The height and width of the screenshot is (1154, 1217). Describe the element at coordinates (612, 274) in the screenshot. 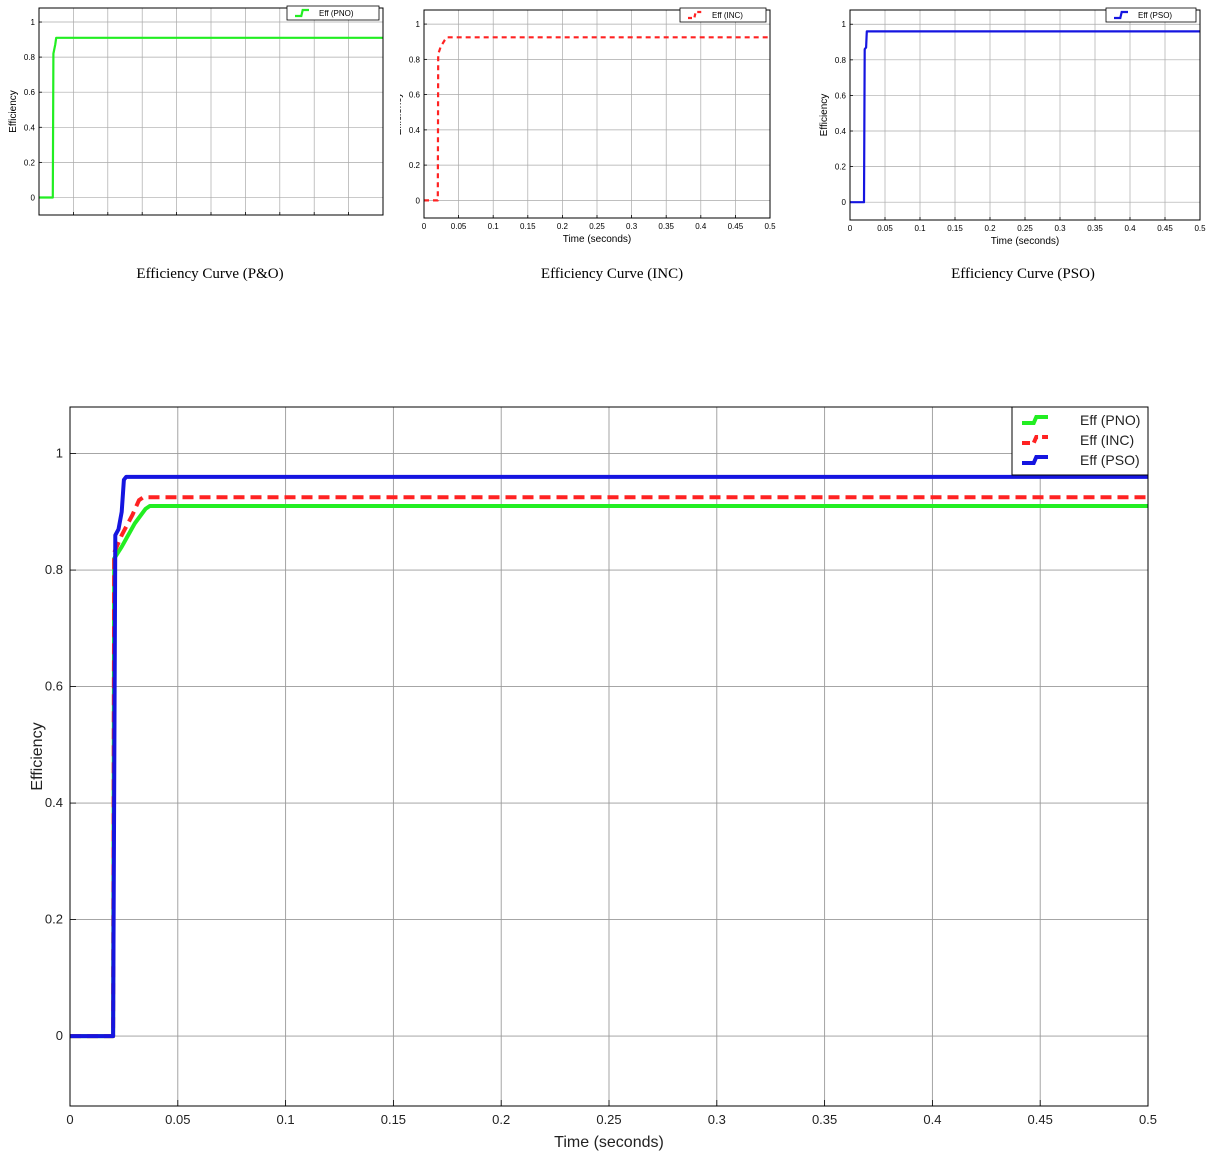

I see `inc-chart-caption: Efficiency Curve (INC)` at that location.